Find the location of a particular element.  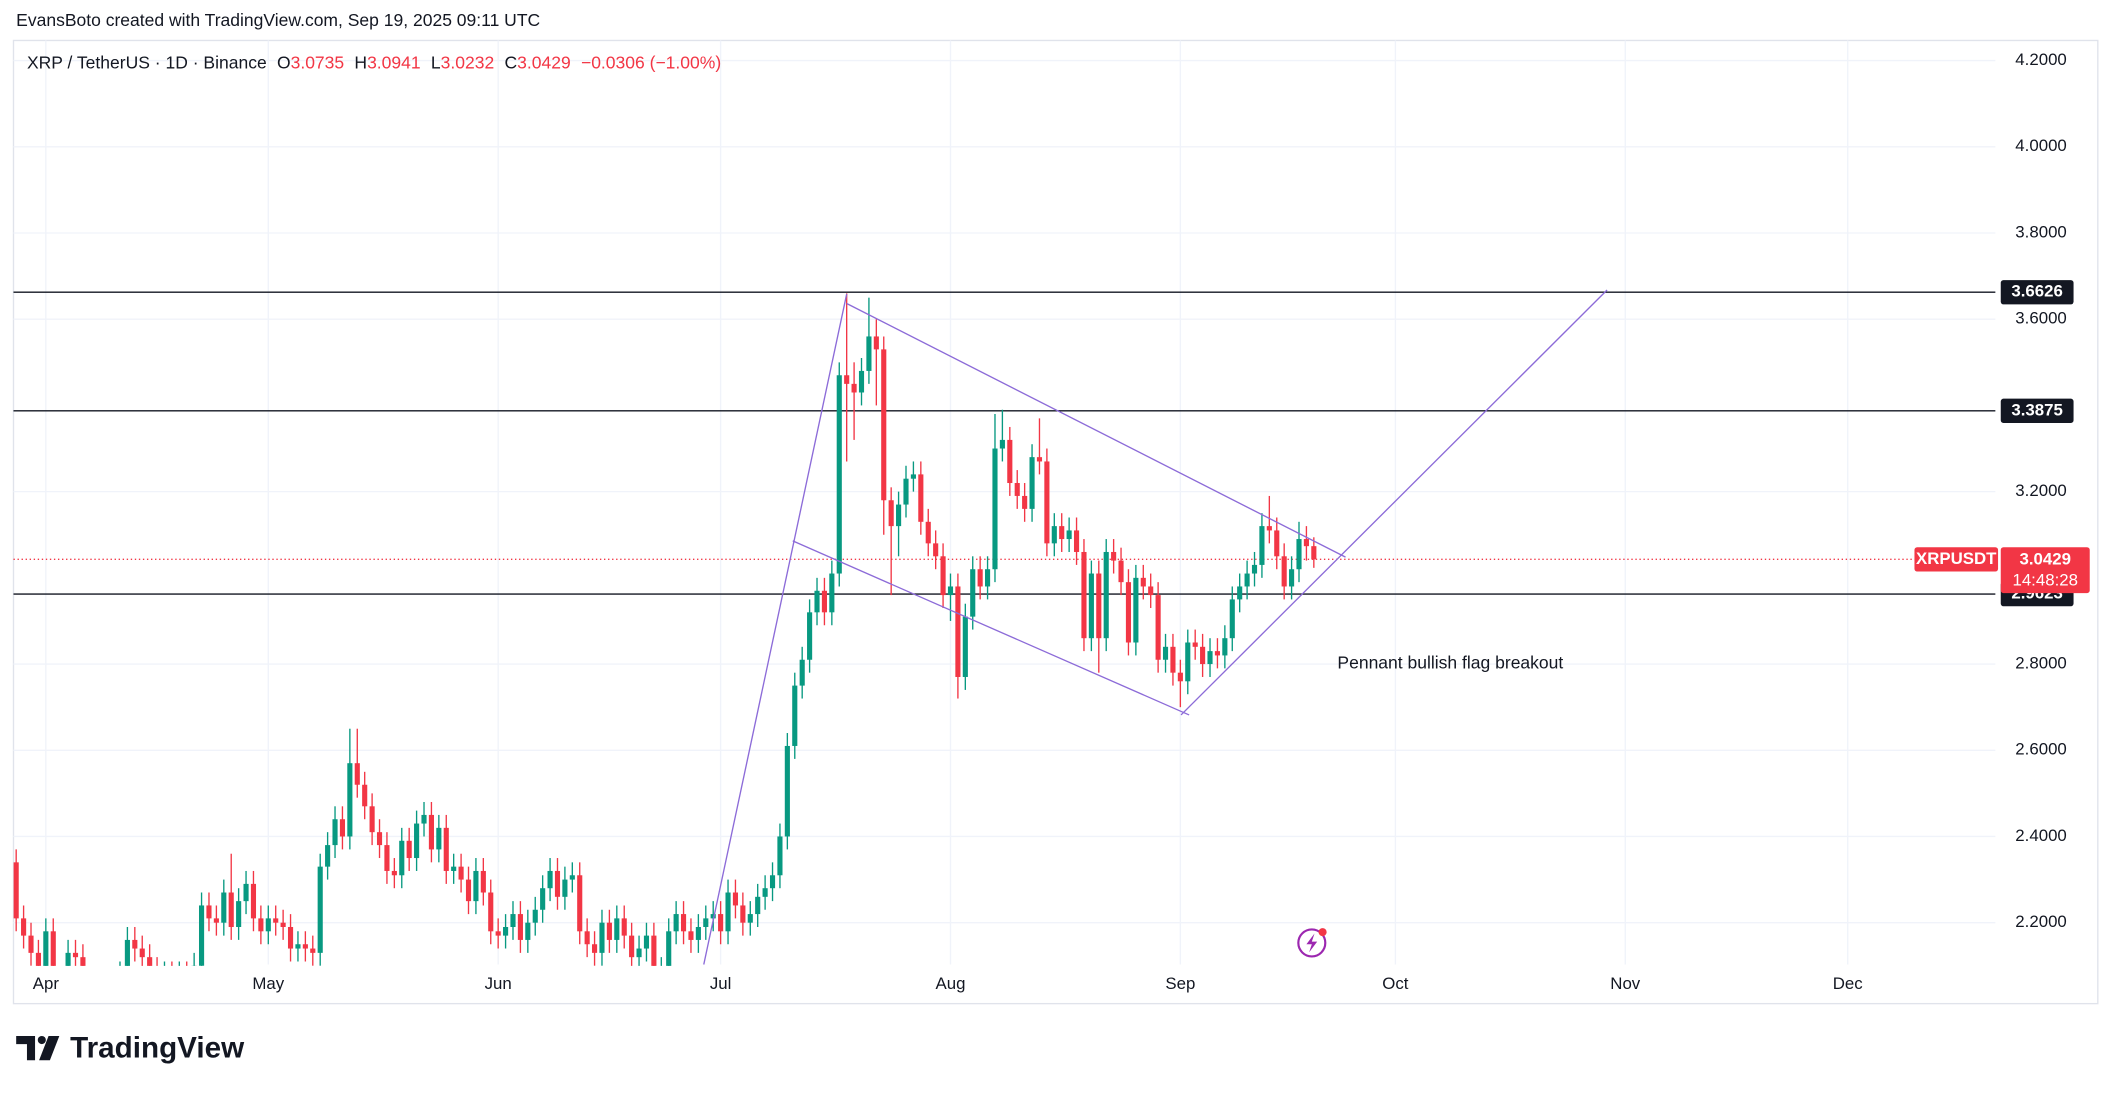

legend-low-label: L is located at coordinates (436, 62).